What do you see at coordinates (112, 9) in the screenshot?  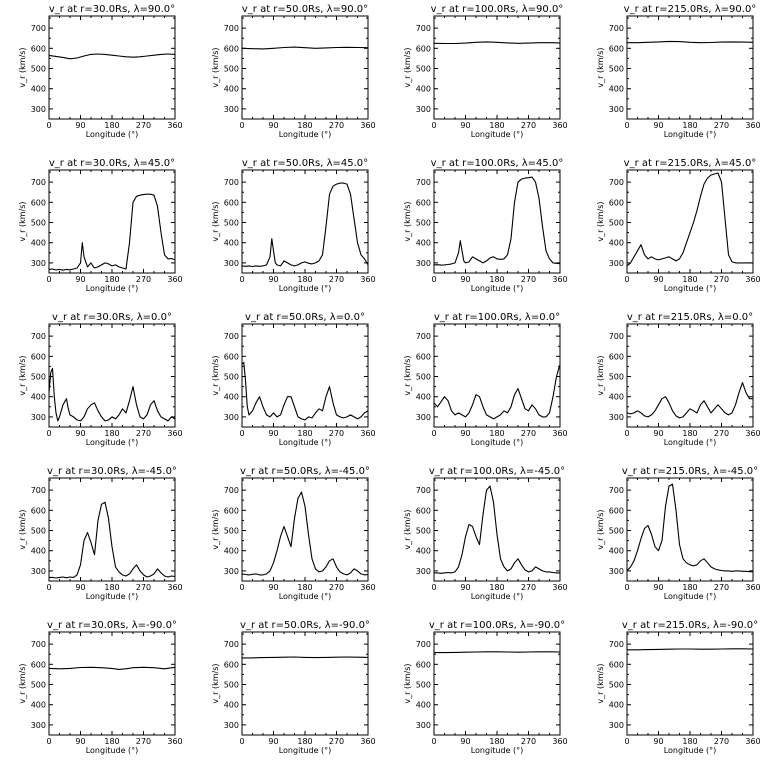 I see `panel-title: v_r at r=30.0Rs, λ=90.0°` at bounding box center [112, 9].